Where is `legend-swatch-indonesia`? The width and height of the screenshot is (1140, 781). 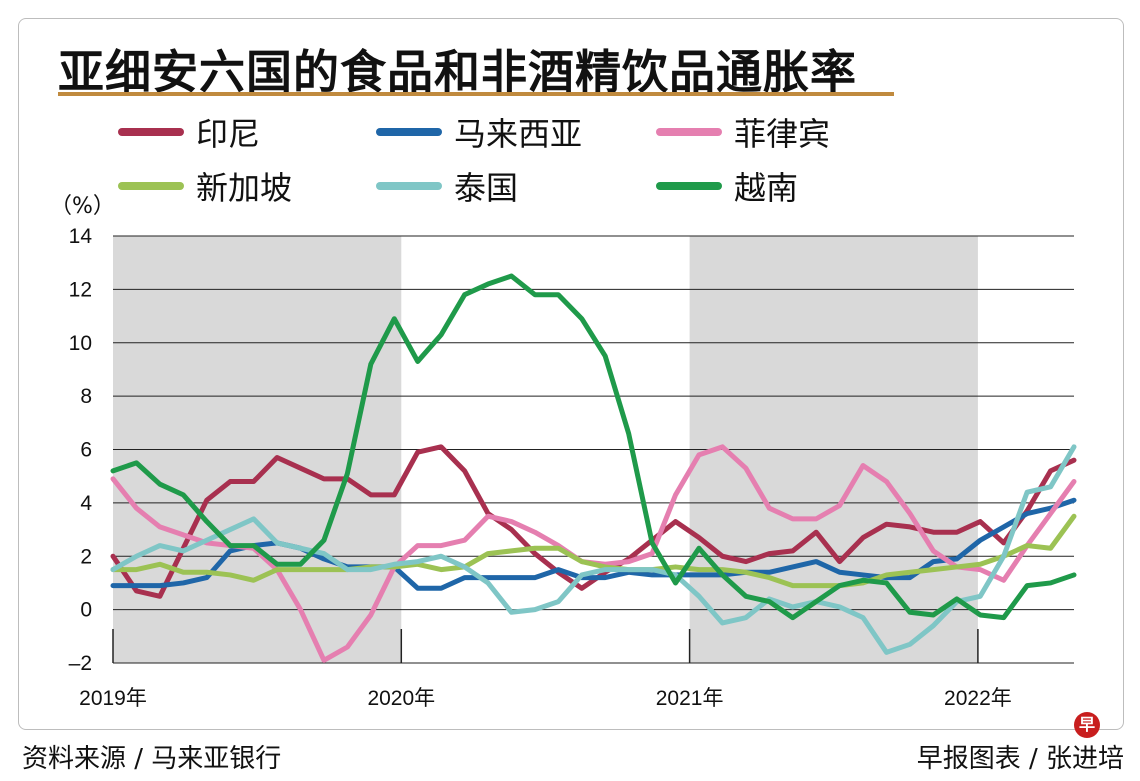
legend-swatch-indonesia is located at coordinates (151, 132).